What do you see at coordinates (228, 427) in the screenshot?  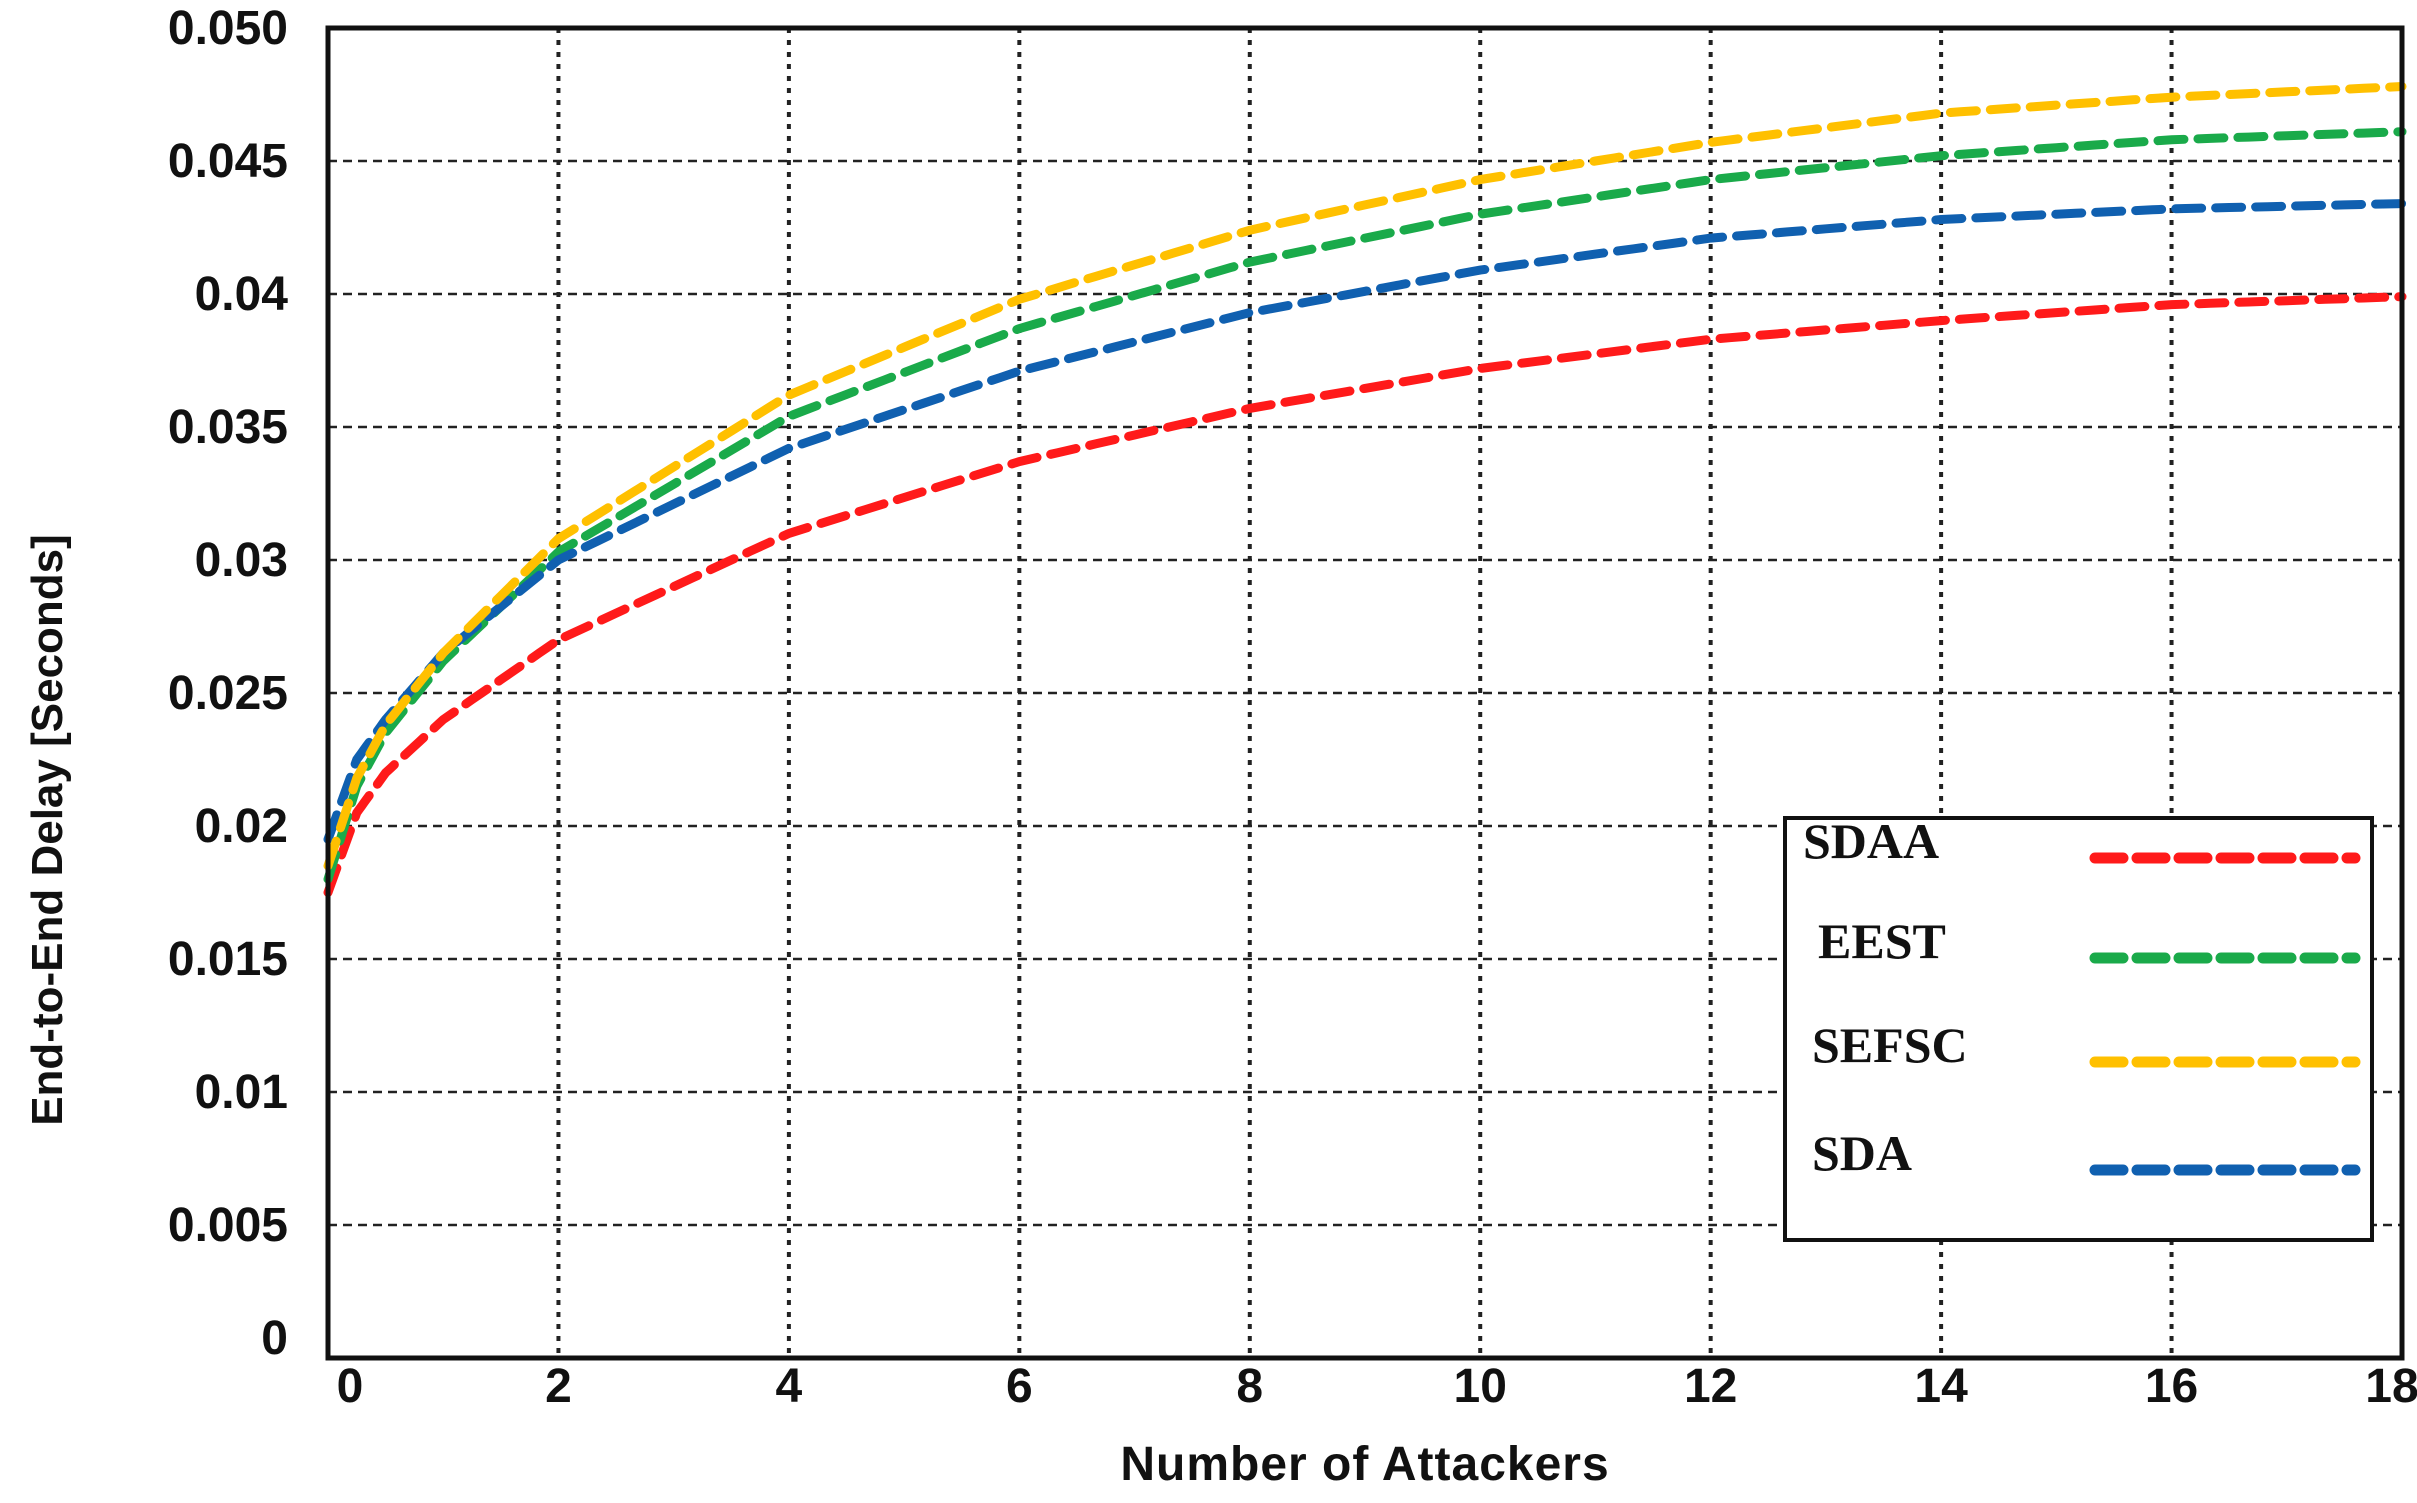 I see `y-tick-label: 0.035` at bounding box center [228, 427].